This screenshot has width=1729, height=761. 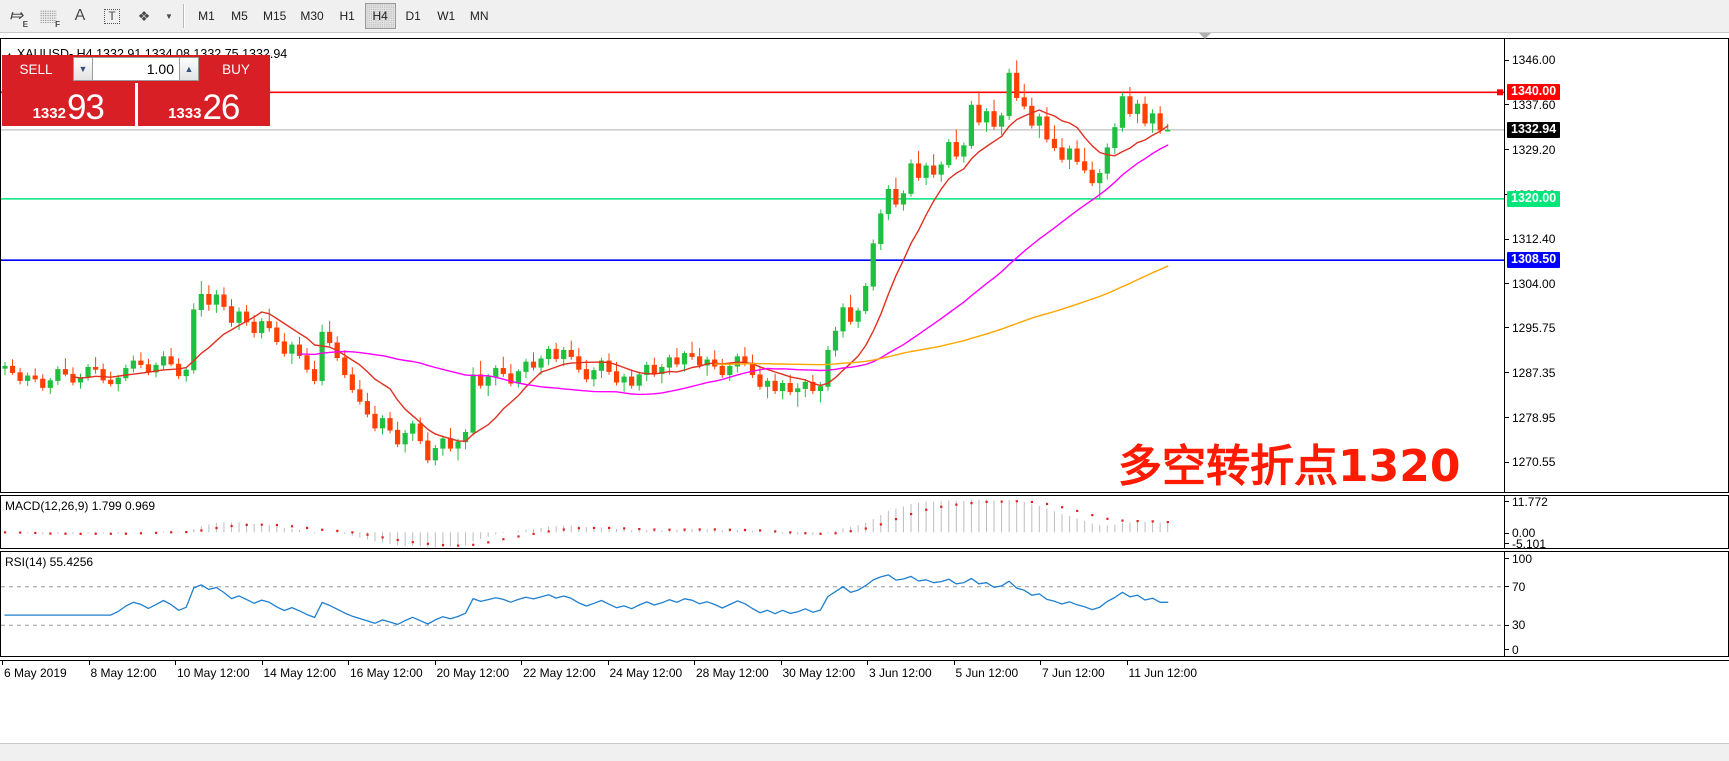 I want to click on macd-scale: 11.772 0.00 -5.101, so click(x=1616, y=522).